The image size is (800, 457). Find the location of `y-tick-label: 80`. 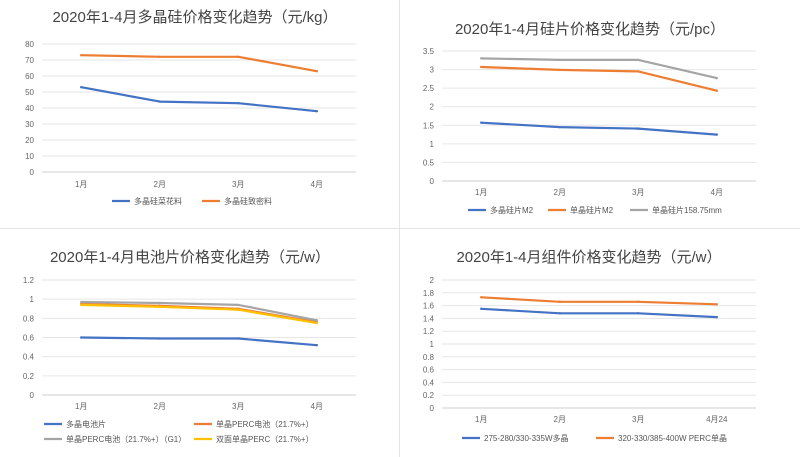

y-tick-label: 80 is located at coordinates (29, 44).